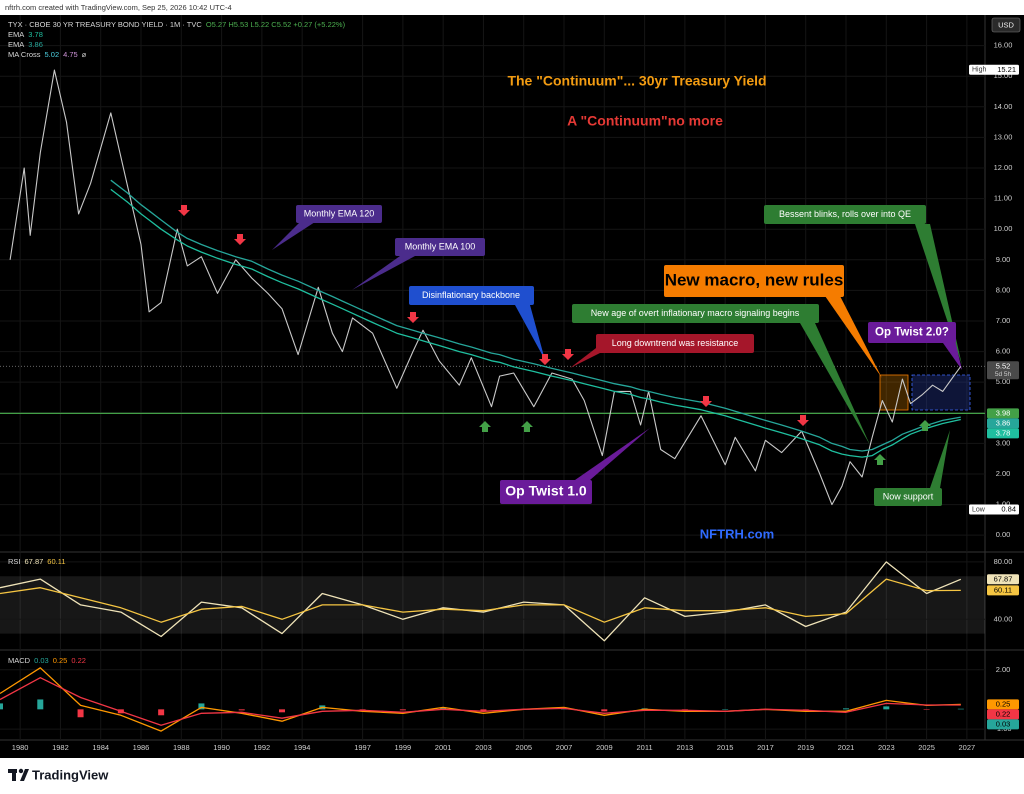 The image size is (1024, 794). Describe the element at coordinates (1003, 578) in the screenshot. I see `value-label: 67.87` at that location.